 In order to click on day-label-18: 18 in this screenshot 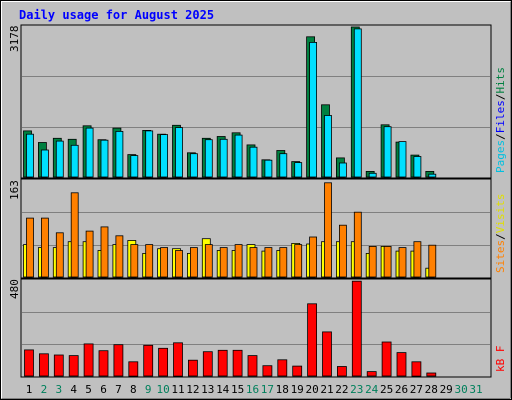, I will do `click(282, 389)`.